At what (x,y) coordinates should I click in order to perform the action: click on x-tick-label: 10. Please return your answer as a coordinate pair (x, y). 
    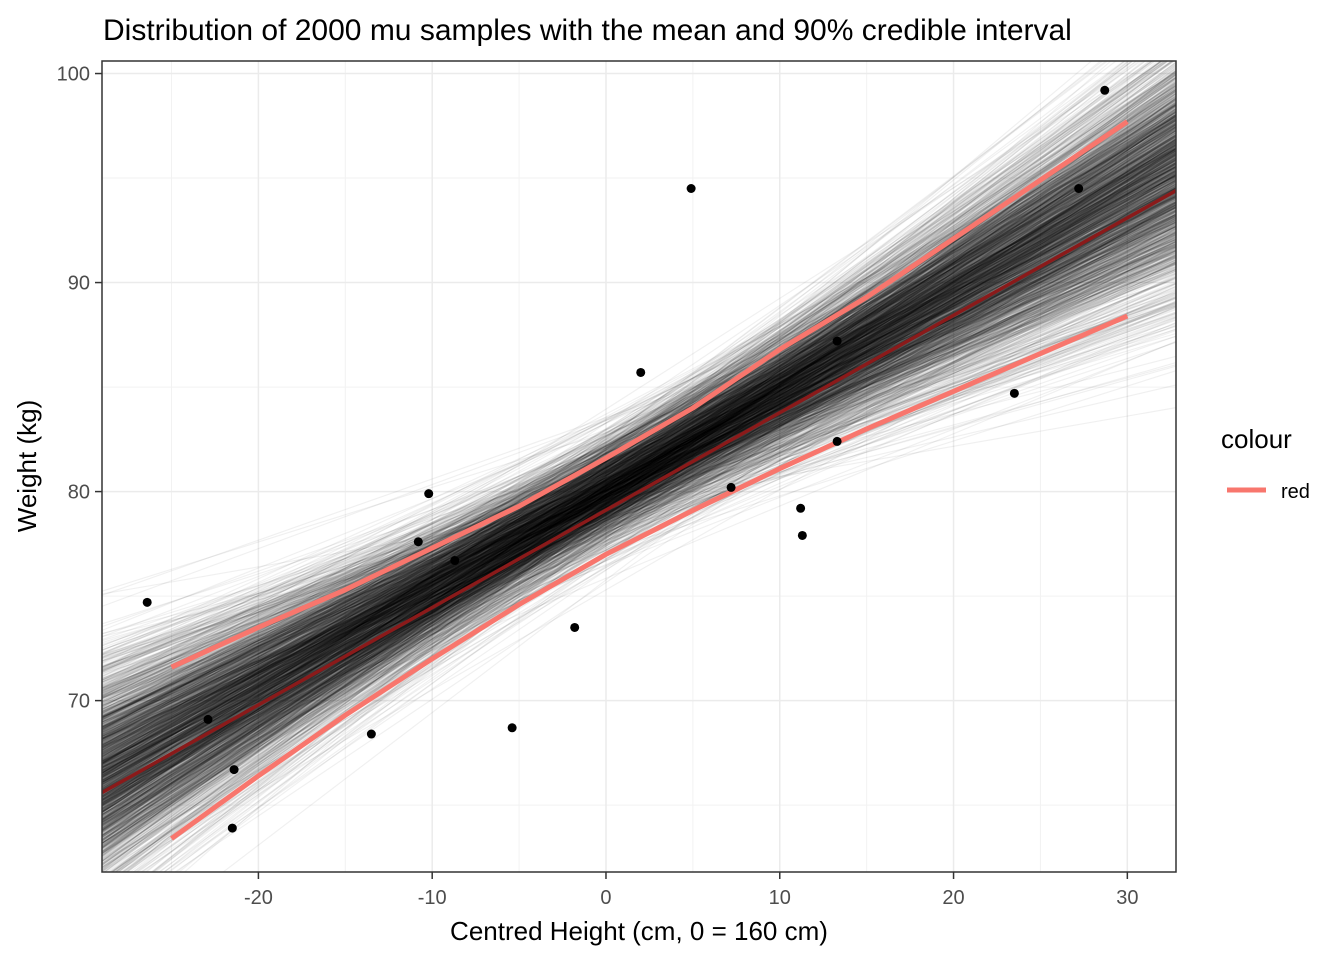
    Looking at the image, I should click on (780, 898).